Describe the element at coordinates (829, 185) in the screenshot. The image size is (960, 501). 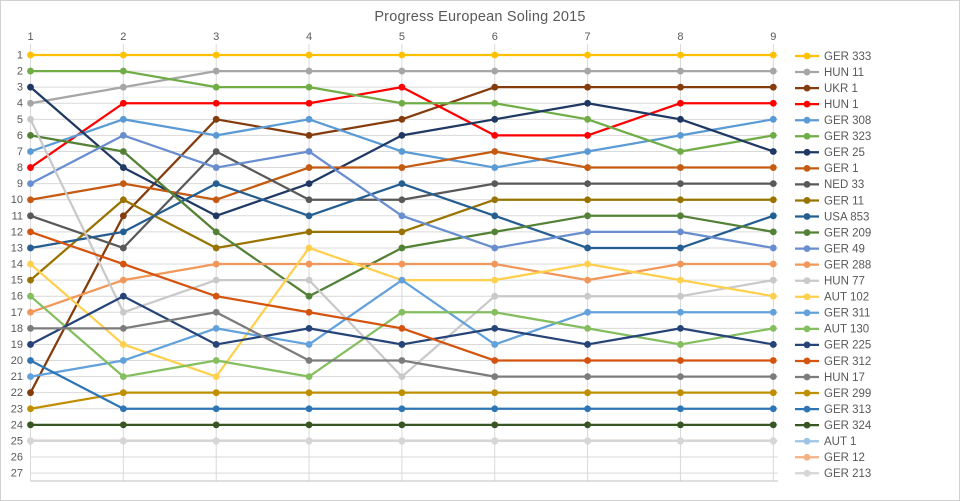
I see `legend-item-ned-33: NED 33` at that location.